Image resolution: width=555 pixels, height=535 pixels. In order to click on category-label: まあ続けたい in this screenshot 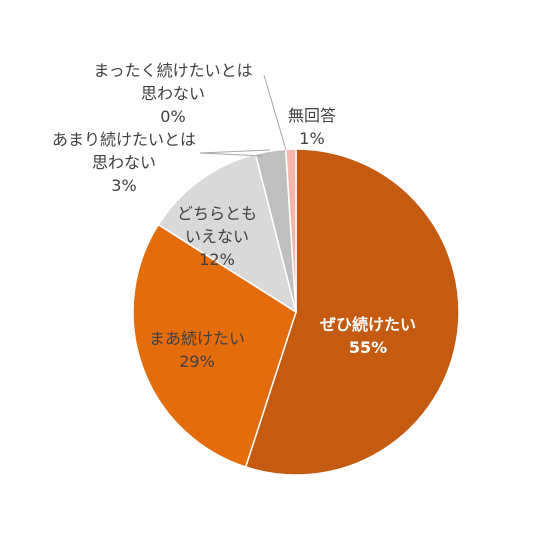, I will do `click(196, 338)`.